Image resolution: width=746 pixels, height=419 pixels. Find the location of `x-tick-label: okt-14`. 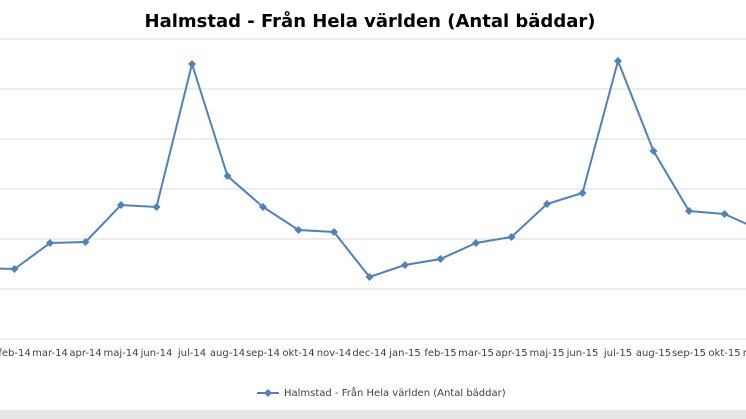

x-tick-label: okt-14 is located at coordinates (298, 353).